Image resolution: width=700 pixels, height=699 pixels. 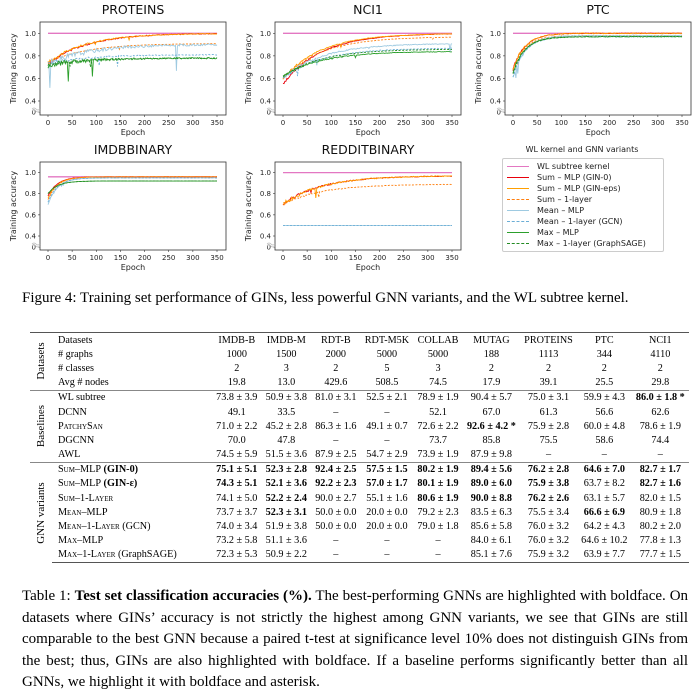 What do you see at coordinates (604, 527) in the screenshot?
I see `table-cell: 64.2 ± 4.3` at bounding box center [604, 527].